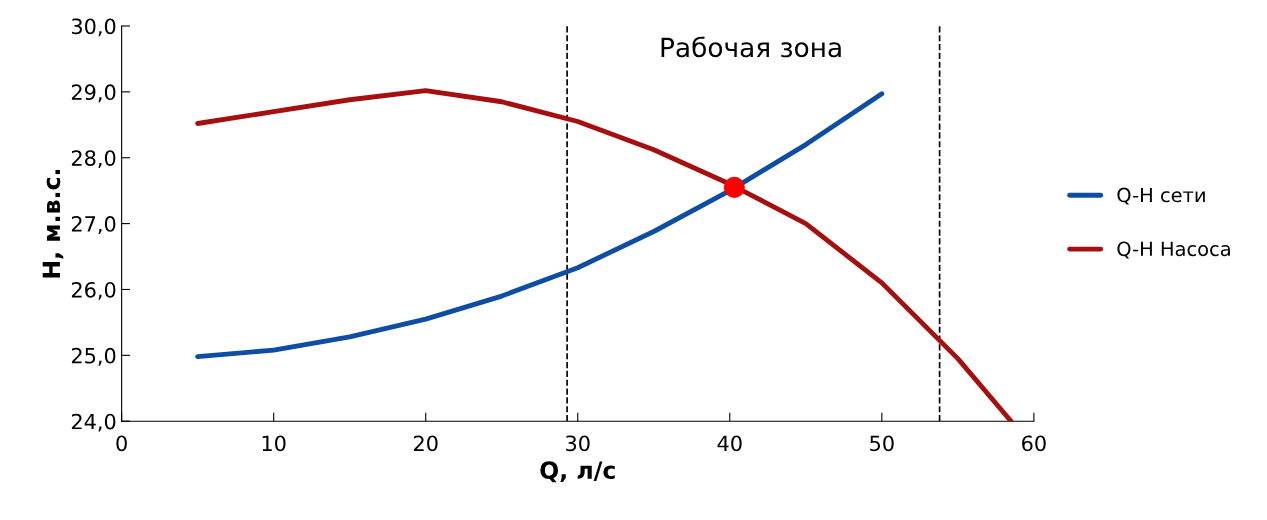 The width and height of the screenshot is (1267, 520). I want to click on y-tick-label: 26,0, so click(93, 290).